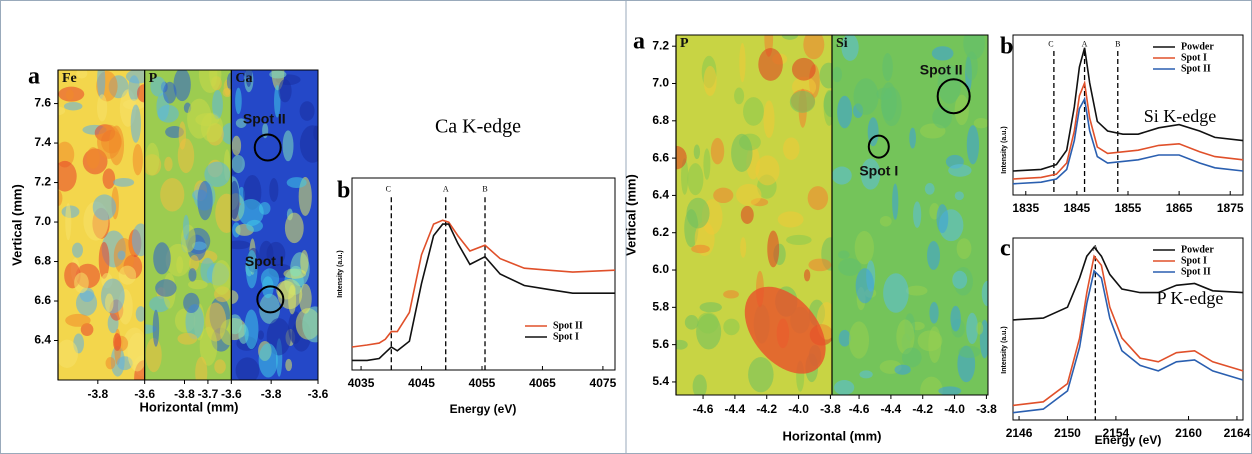 This screenshot has height=454, width=1252. What do you see at coordinates (271, 394) in the screenshot?
I see `x-tick-label: -3.8` at bounding box center [271, 394].